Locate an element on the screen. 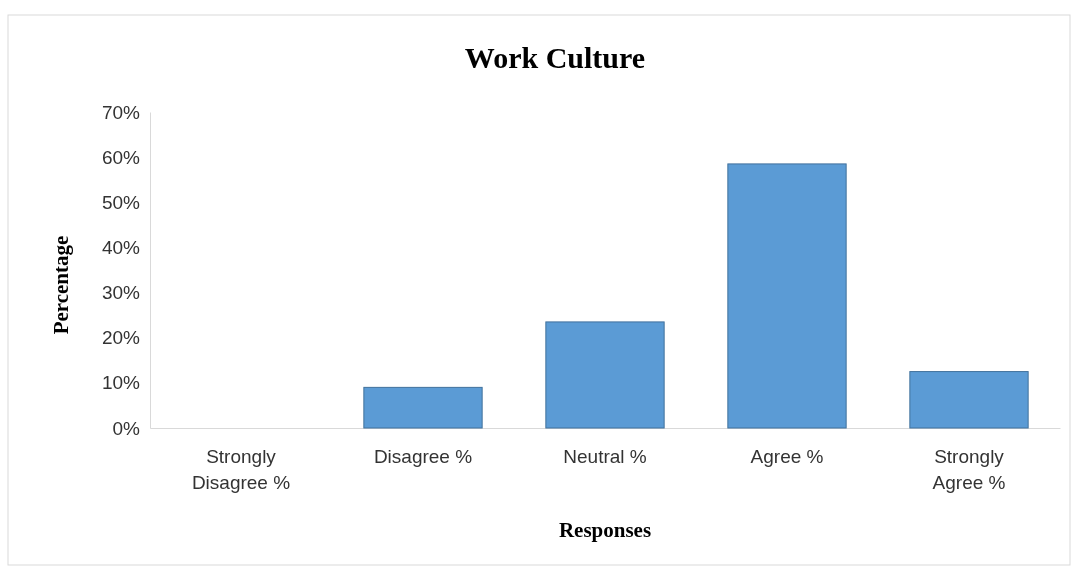  x-tick-label: Agree % is located at coordinates (787, 457).